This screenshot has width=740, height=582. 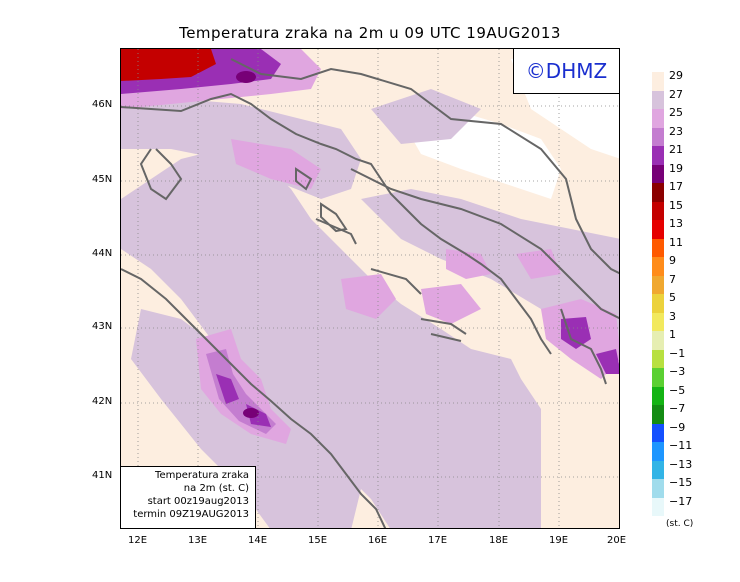 I want to click on legend-label: 19, so click(x=676, y=168).